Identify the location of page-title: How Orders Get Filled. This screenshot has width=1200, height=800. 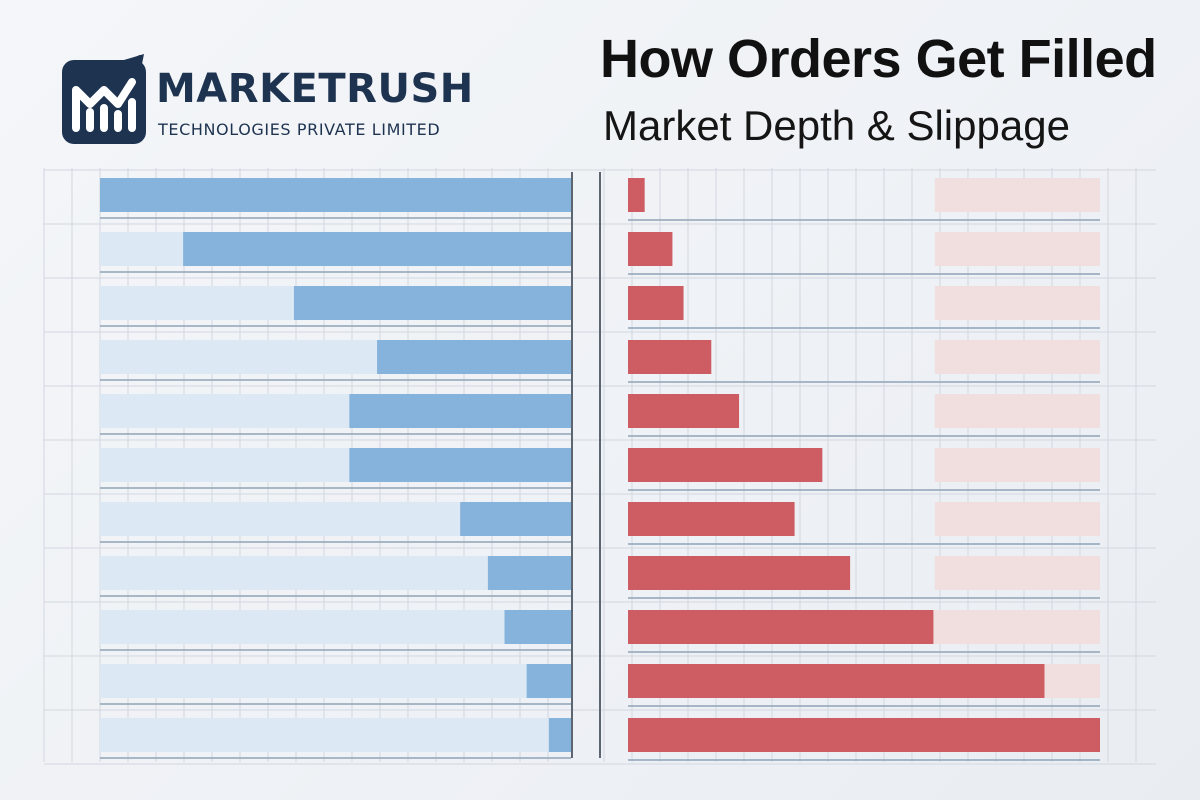
(878, 59).